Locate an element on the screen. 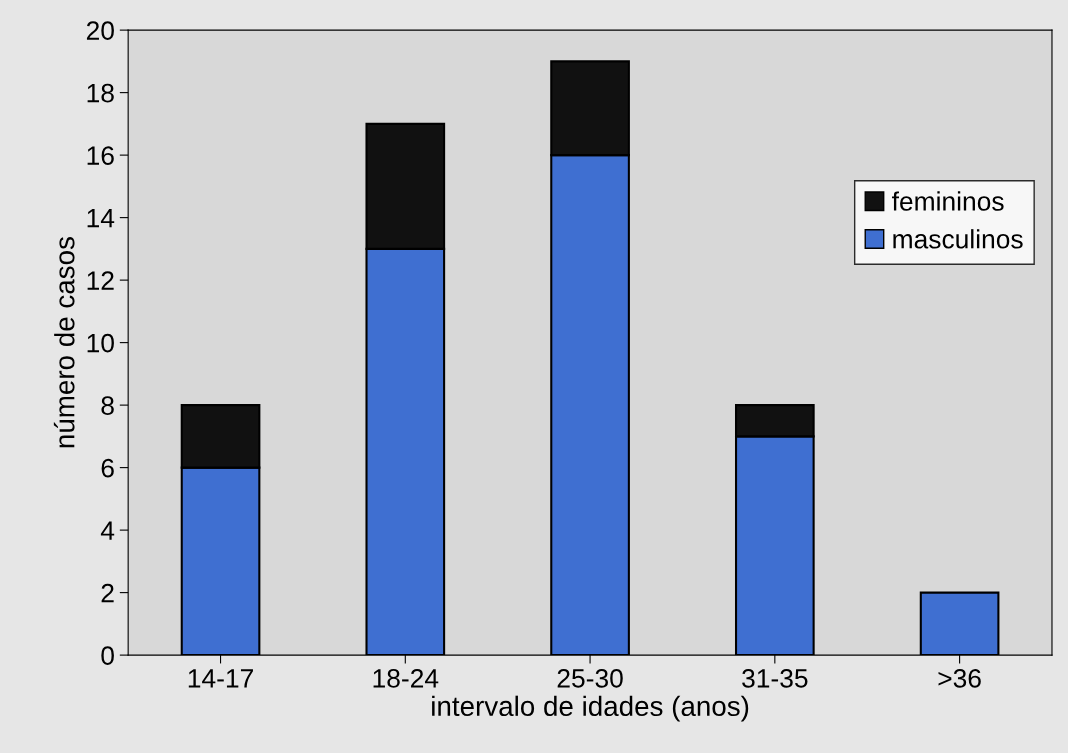 Image resolution: width=1068 pixels, height=753 pixels. y-tick-label: 16 is located at coordinates (100, 155).